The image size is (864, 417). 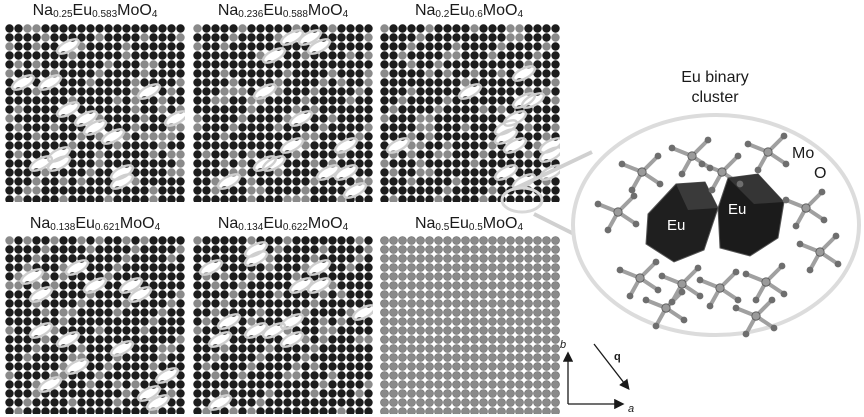 What do you see at coordinates (700, 280) in the screenshot?
I see `o-atom` at bounding box center [700, 280].